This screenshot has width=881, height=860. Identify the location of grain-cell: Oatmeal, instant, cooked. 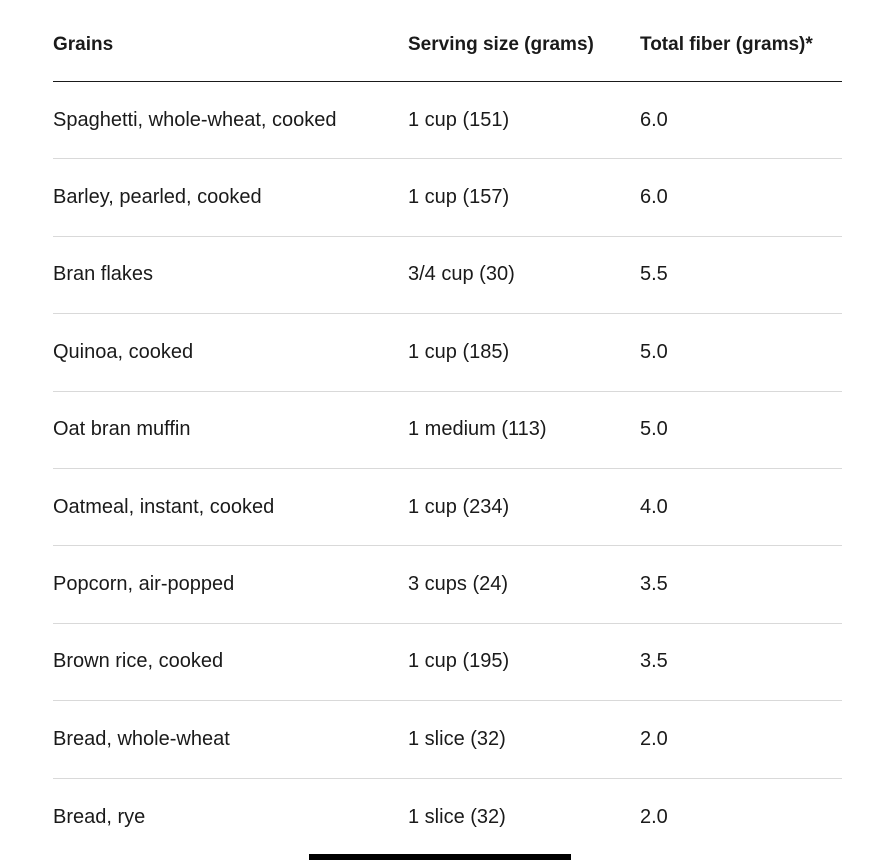
(164, 506).